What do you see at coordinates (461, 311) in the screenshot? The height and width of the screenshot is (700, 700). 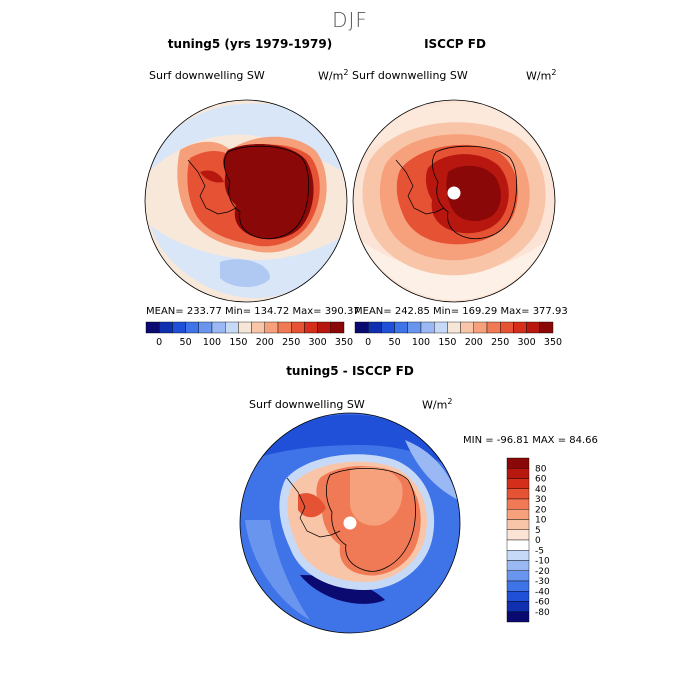 I see `stats-obs: MEAN= 242.85 Min= 169.29 Max= 377.93` at bounding box center [461, 311].